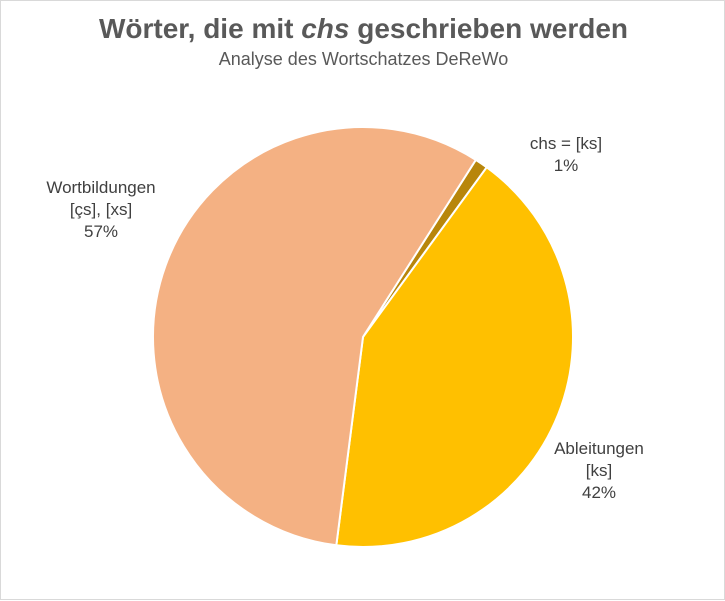 This screenshot has height=601, width=725. What do you see at coordinates (566, 155) in the screenshot?
I see `data-label-chs-ks: chs = [ks] 1%` at bounding box center [566, 155].